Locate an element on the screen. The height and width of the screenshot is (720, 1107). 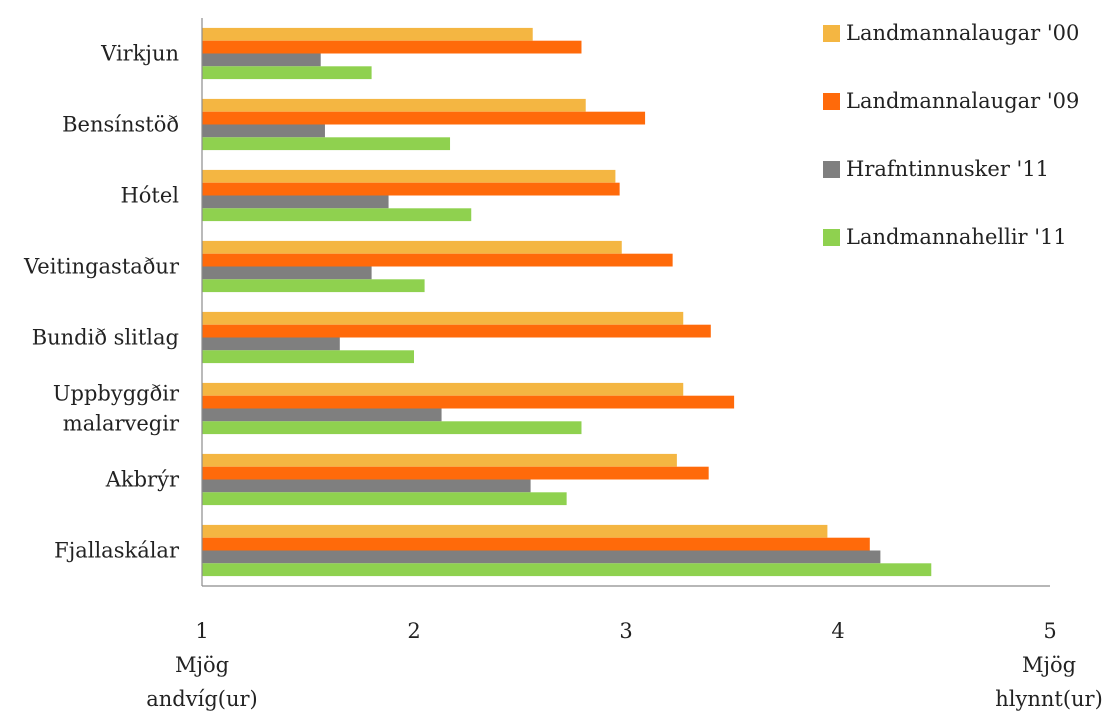
category-label-veitingasta-ur: Veitingastaður is located at coordinates (101, 267).